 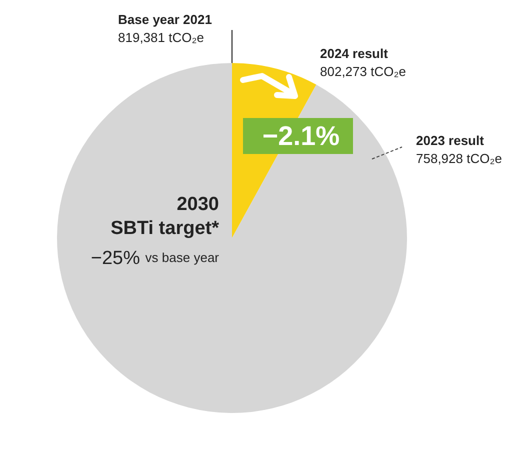 I want to click on text: −25%, so click(x=115, y=258).